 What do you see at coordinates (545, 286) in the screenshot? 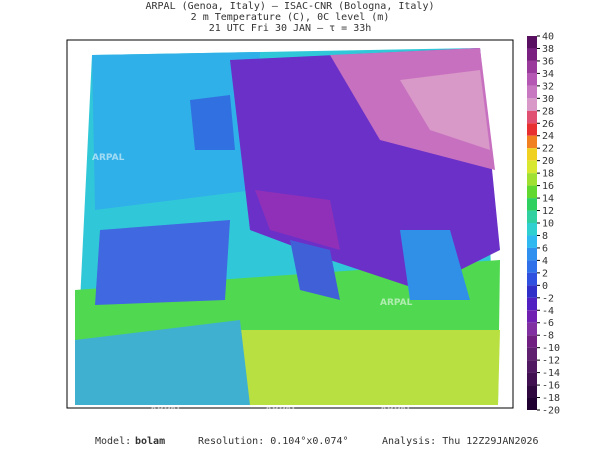
I see `colorbar-tick-label: 0` at bounding box center [545, 286].